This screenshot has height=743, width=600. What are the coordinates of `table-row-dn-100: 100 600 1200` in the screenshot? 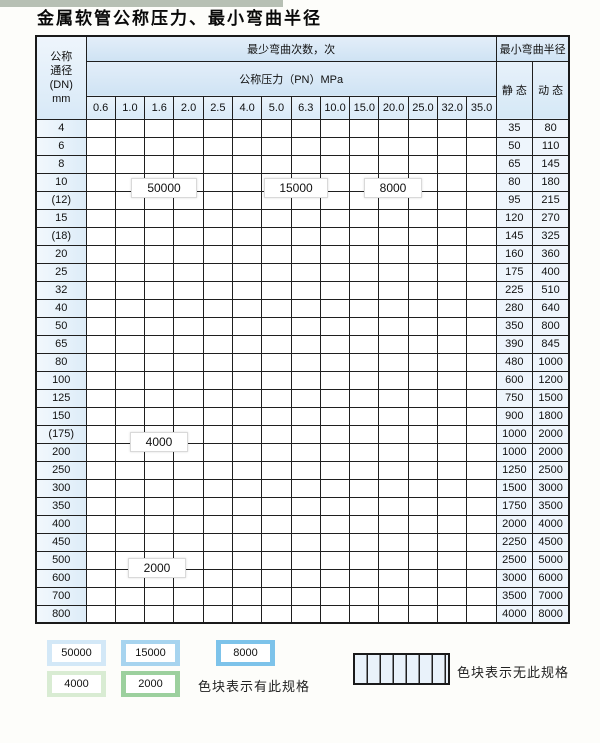 It's located at (302, 380).